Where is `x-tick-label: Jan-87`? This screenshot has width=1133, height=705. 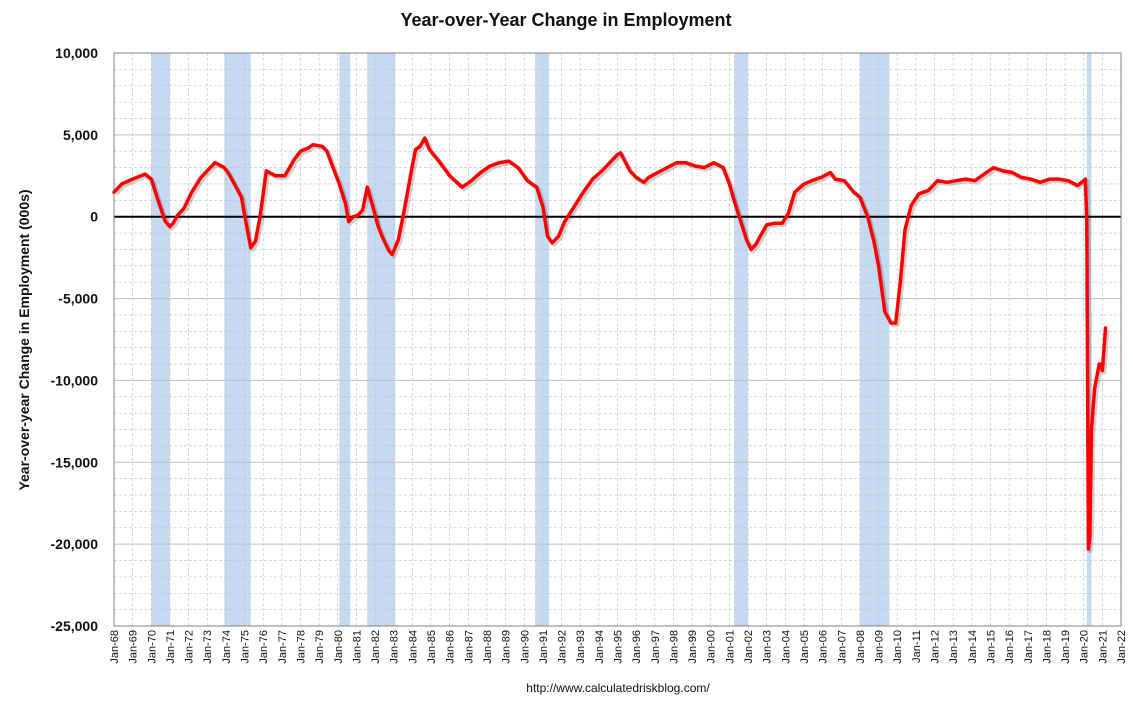
x-tick-label: Jan-87 is located at coordinates (469, 647).